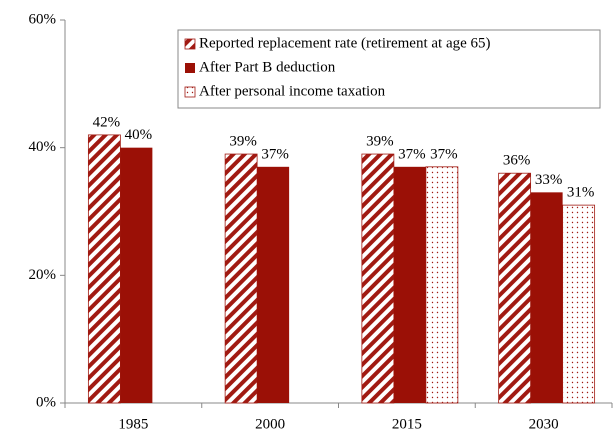  I want to click on legend-box, so click(389, 69).